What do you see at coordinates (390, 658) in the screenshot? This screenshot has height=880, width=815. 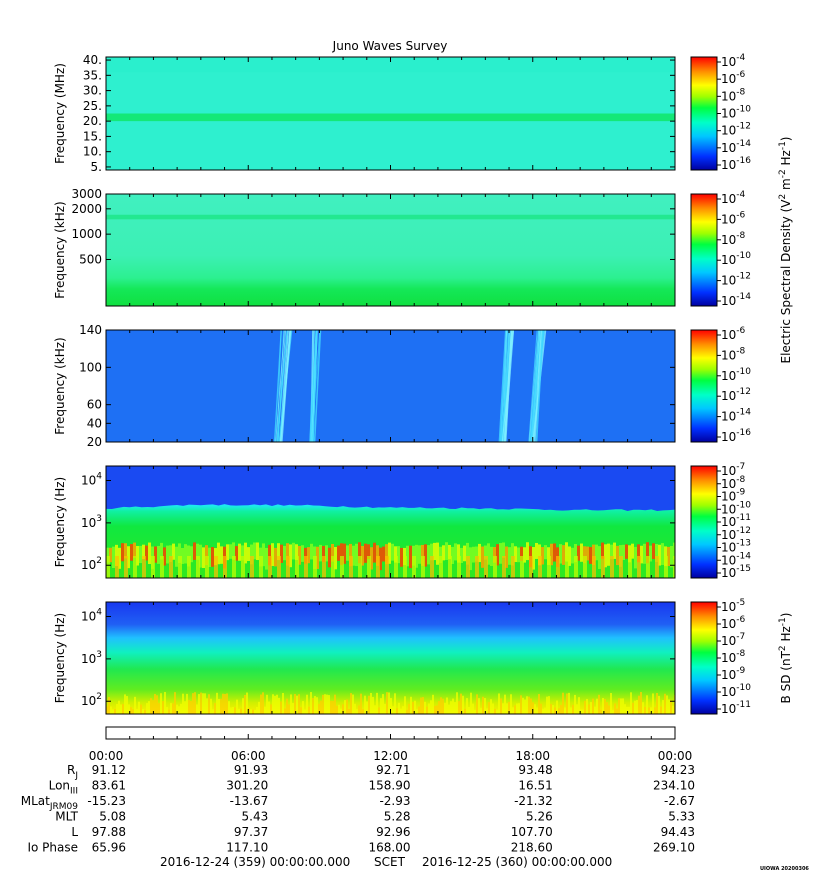 I see `magnetic-spectrum` at bounding box center [390, 658].